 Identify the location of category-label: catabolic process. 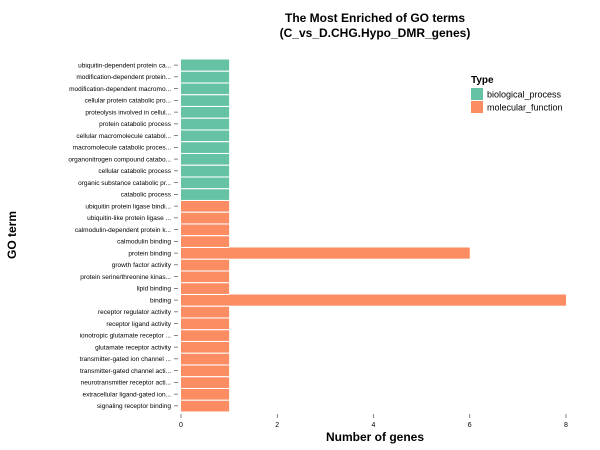
(146, 195).